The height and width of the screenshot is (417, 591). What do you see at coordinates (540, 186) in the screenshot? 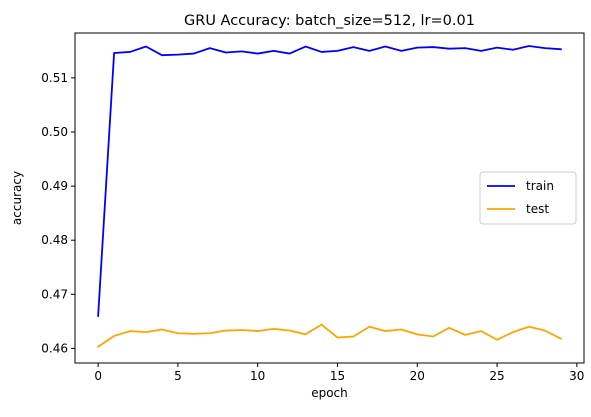
I see `legend-label-train: train` at bounding box center [540, 186].